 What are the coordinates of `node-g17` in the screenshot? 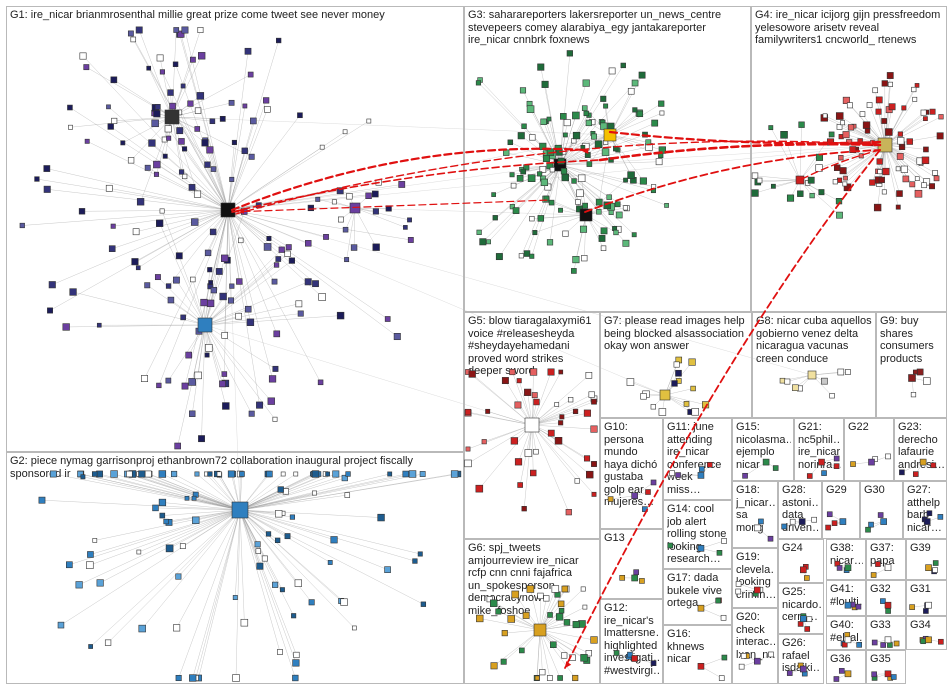 It's located at (718, 600).